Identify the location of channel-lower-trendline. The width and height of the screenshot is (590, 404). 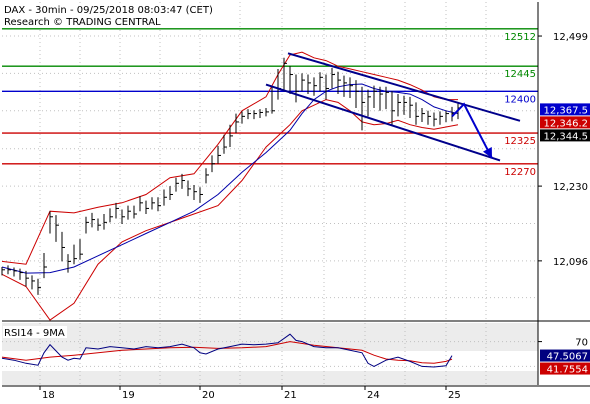
(383, 122).